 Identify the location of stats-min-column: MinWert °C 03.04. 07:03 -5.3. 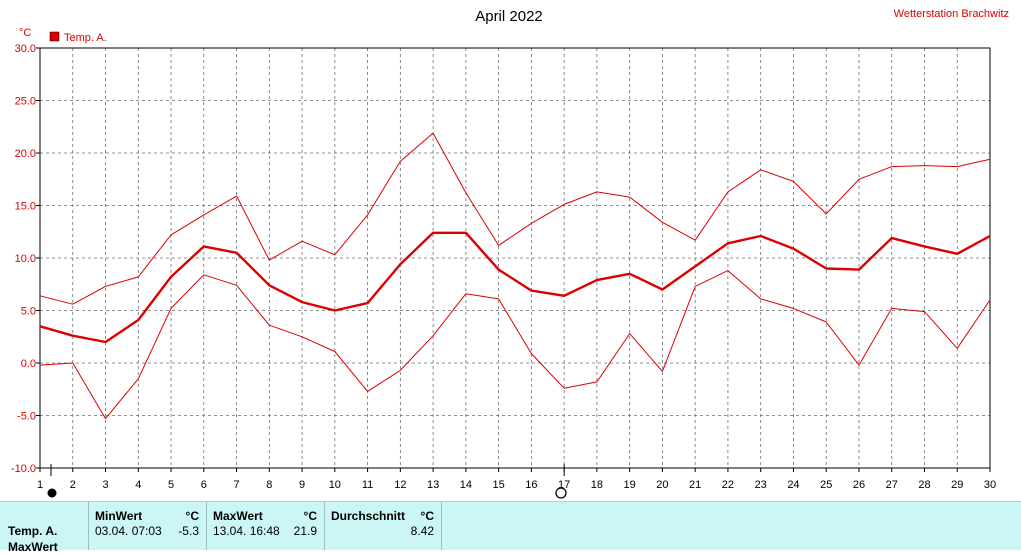
(148, 526).